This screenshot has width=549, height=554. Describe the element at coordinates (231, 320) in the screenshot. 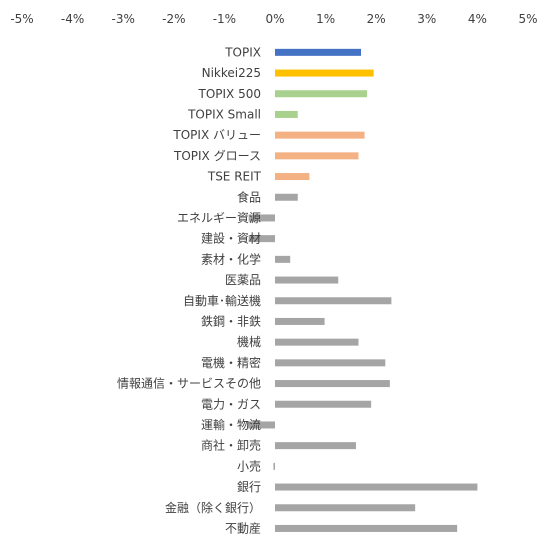

I see `category-label: 鉄鋼・非鉄` at that location.